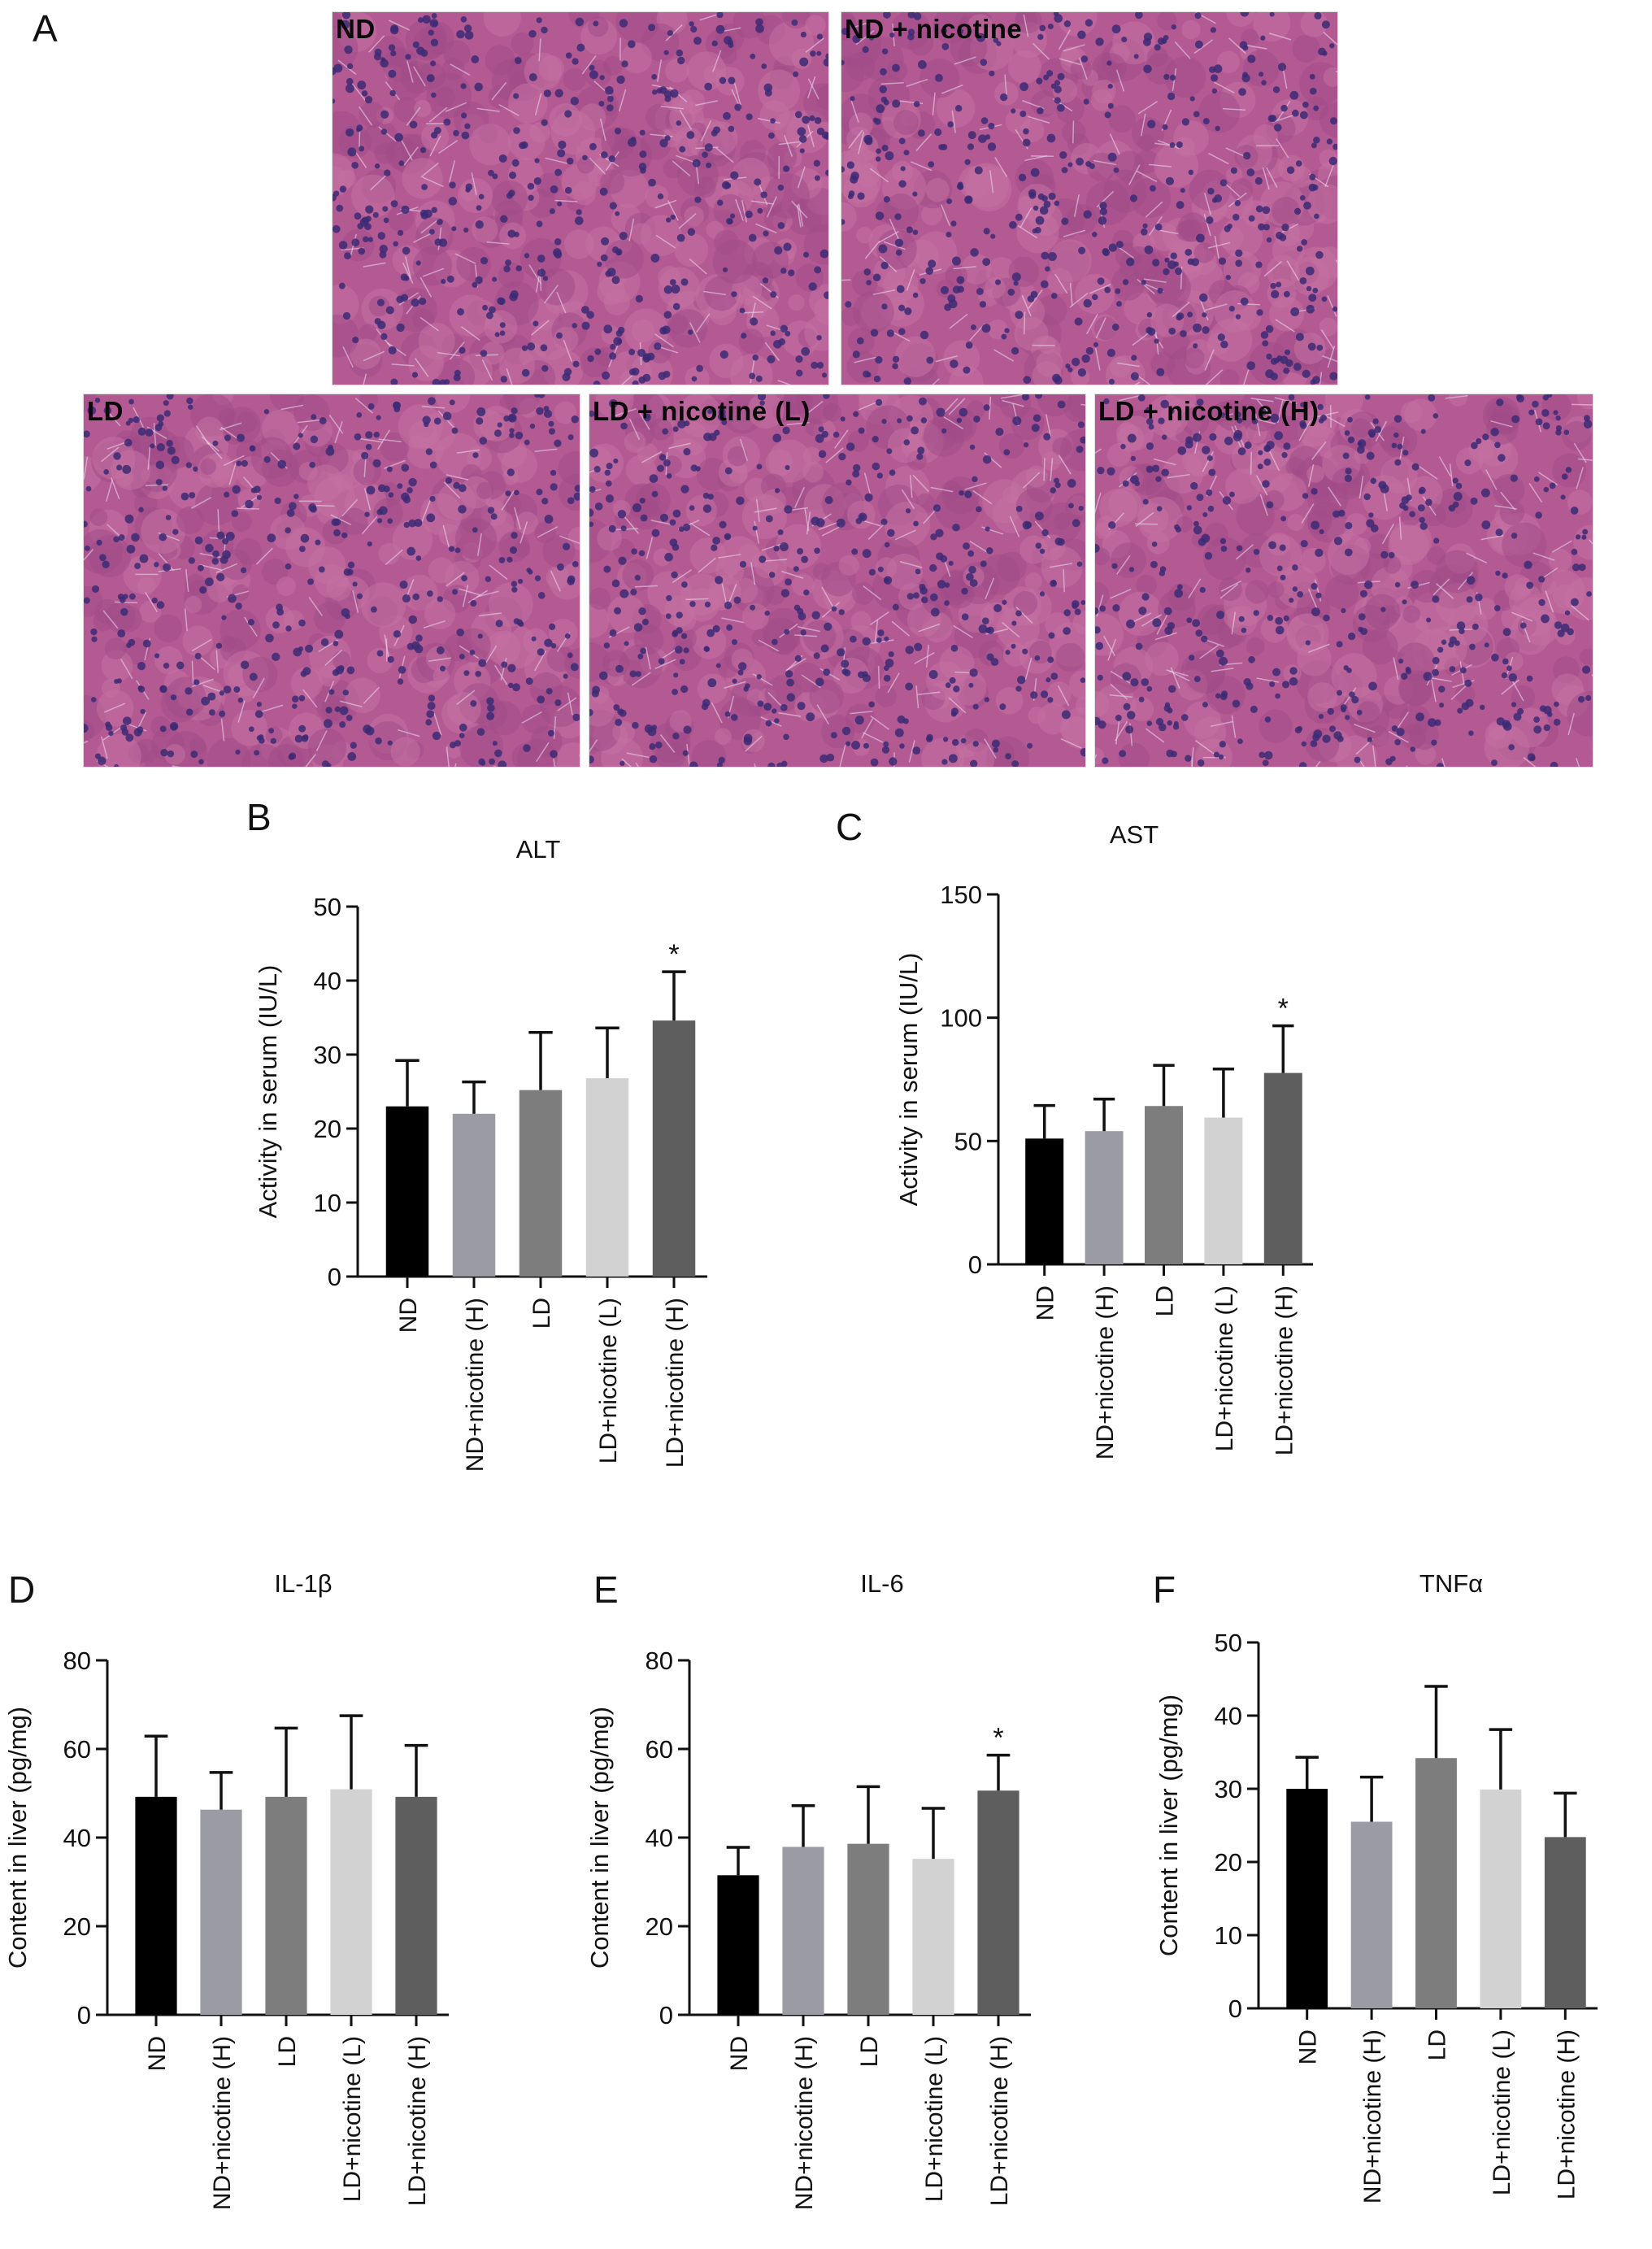 This screenshot has height=2249, width=1652. Describe the element at coordinates (303, 1583) in the screenshot. I see `chart-title: IL-1β` at that location.